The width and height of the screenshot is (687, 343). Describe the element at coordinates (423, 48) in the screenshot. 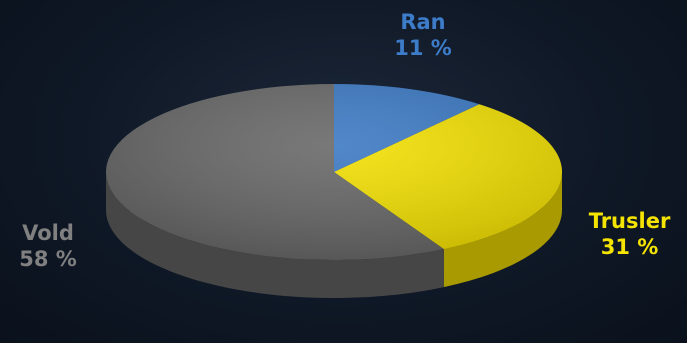

I see `label-ran-value: 11 %` at that location.